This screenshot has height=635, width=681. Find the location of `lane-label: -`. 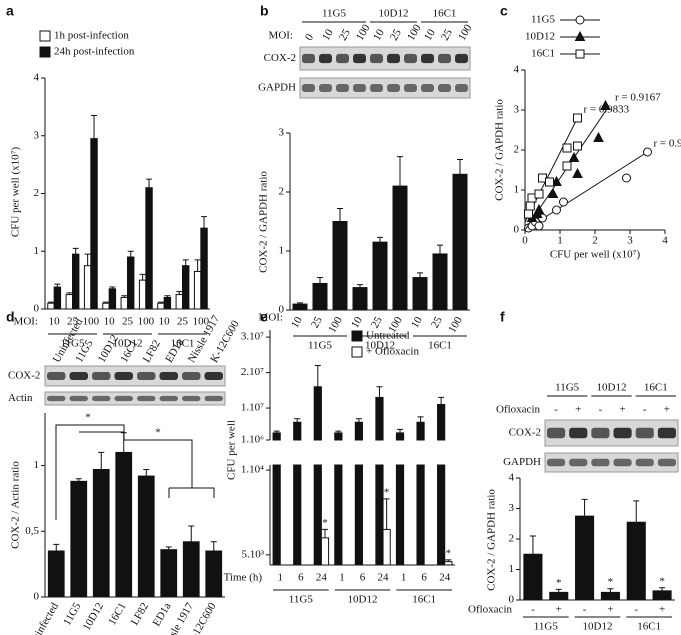

lane-label: - is located at coordinates (601, 410).